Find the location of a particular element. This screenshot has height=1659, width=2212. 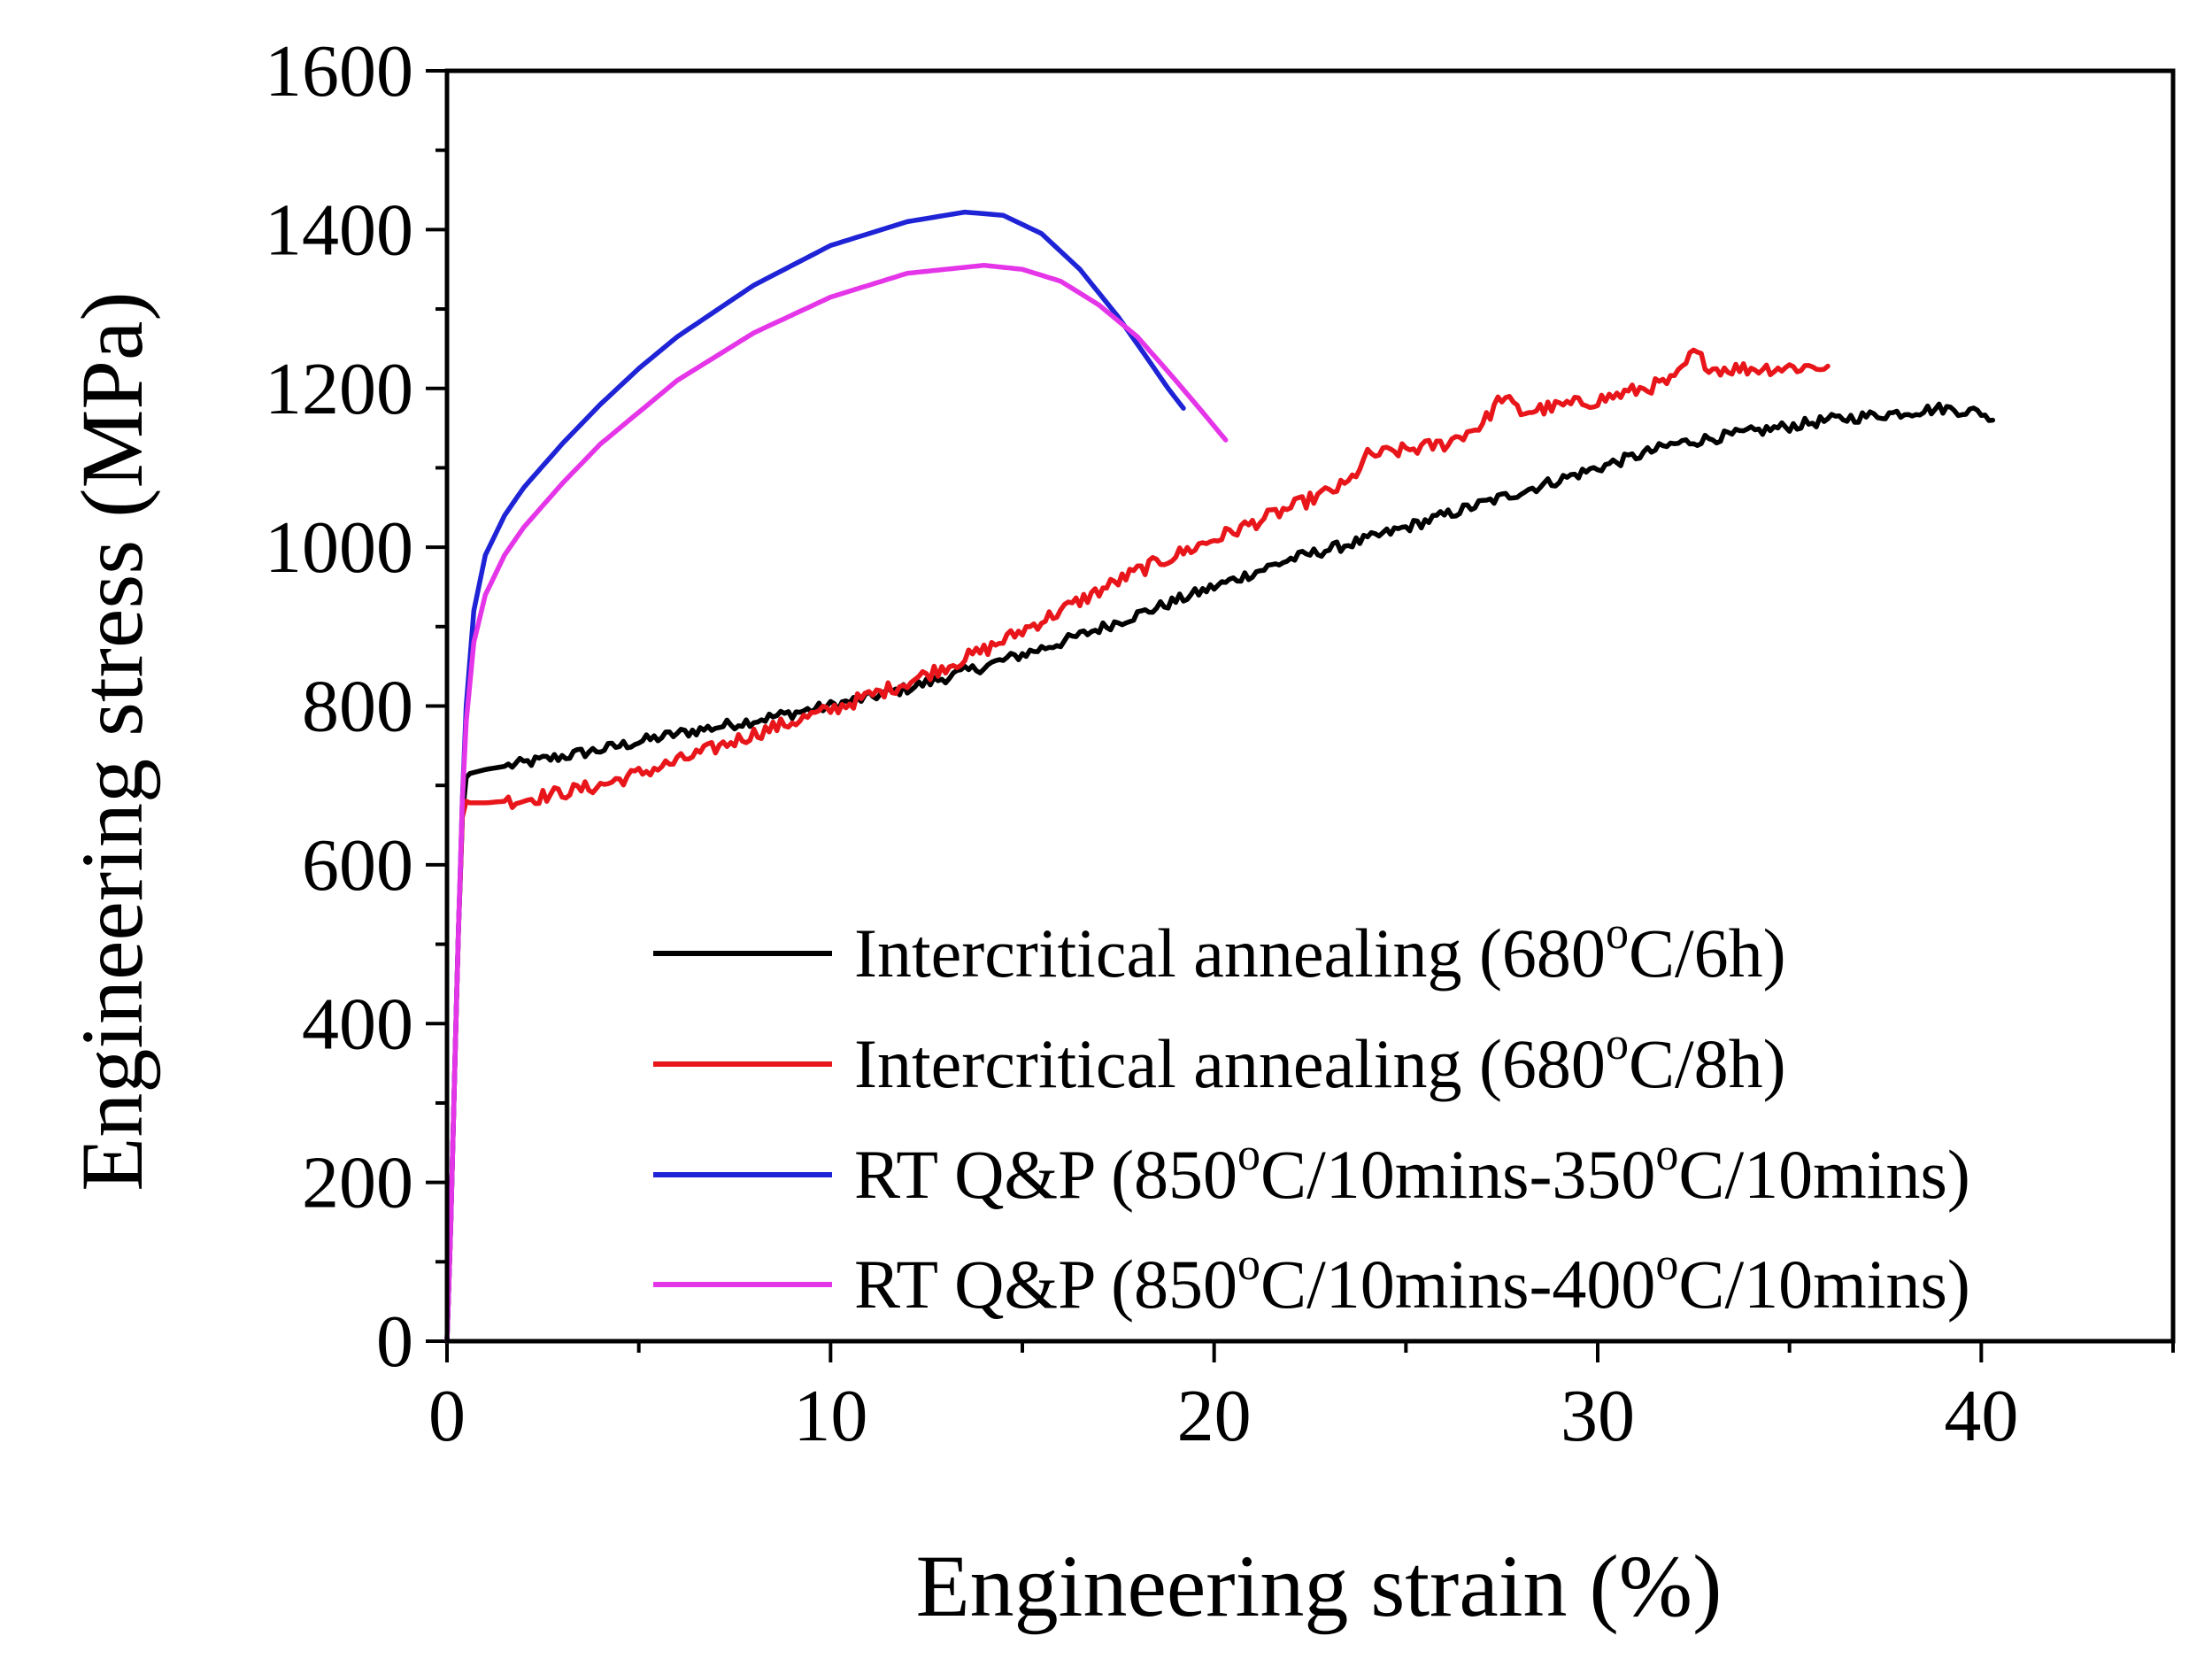

y-tick-label: 600 is located at coordinates (357, 865).